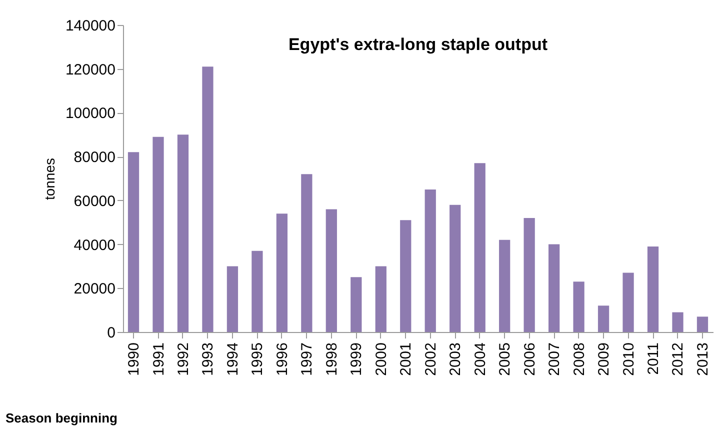 Image resolution: width=718 pixels, height=428 pixels. What do you see at coordinates (307, 359) in the screenshot?
I see `x-tick-label: 1997` at bounding box center [307, 359].